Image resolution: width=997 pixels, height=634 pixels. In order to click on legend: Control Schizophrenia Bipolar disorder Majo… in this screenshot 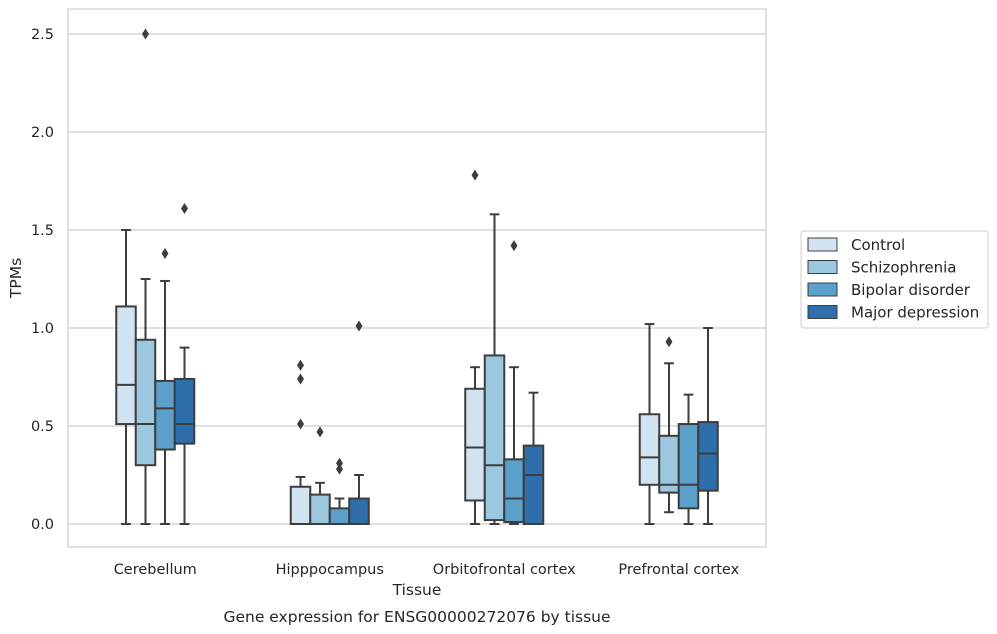, I will do `click(894, 279)`.